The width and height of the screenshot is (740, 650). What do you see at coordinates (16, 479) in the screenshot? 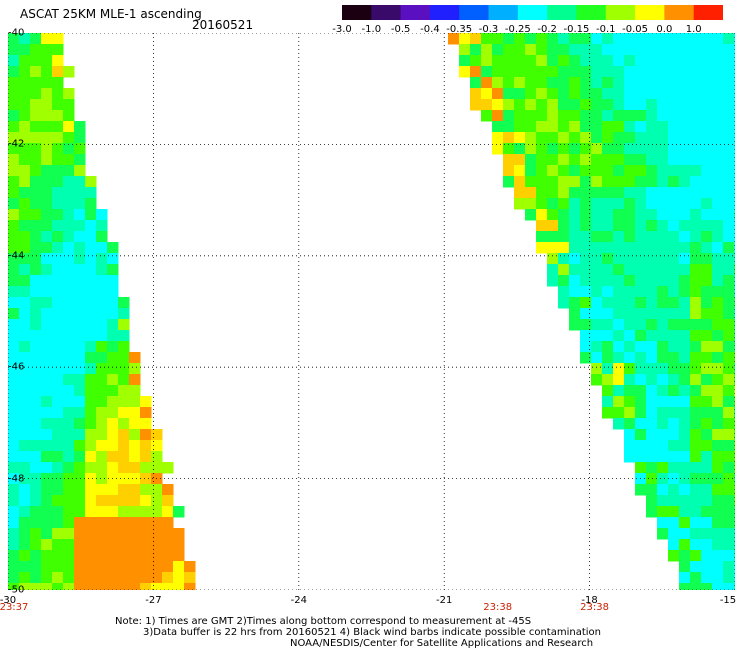
I see `latitude-label: -48` at bounding box center [16, 479].